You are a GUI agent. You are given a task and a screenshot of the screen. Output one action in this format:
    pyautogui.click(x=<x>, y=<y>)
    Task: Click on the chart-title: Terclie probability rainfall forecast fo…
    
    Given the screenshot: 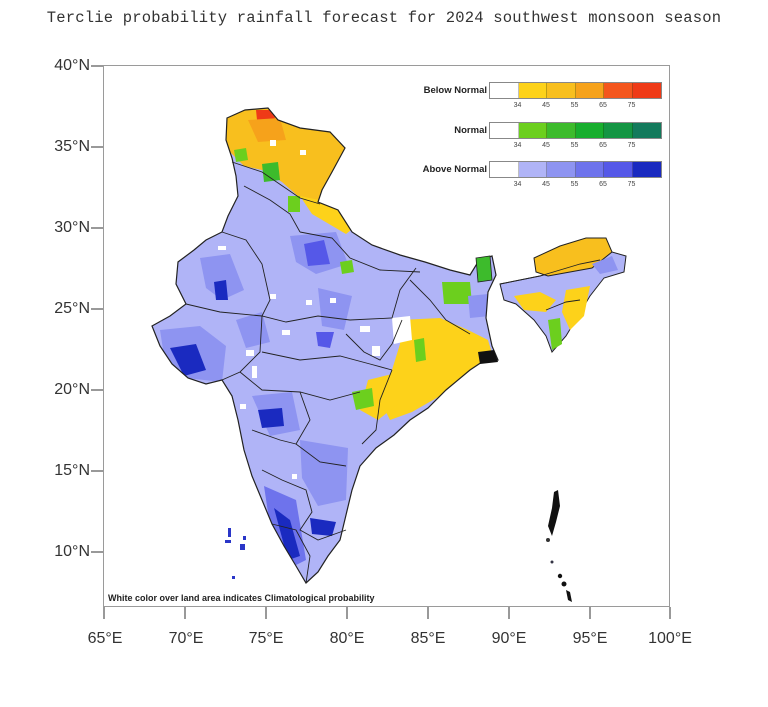 What is the action you would take?
    pyautogui.click(x=384, y=18)
    